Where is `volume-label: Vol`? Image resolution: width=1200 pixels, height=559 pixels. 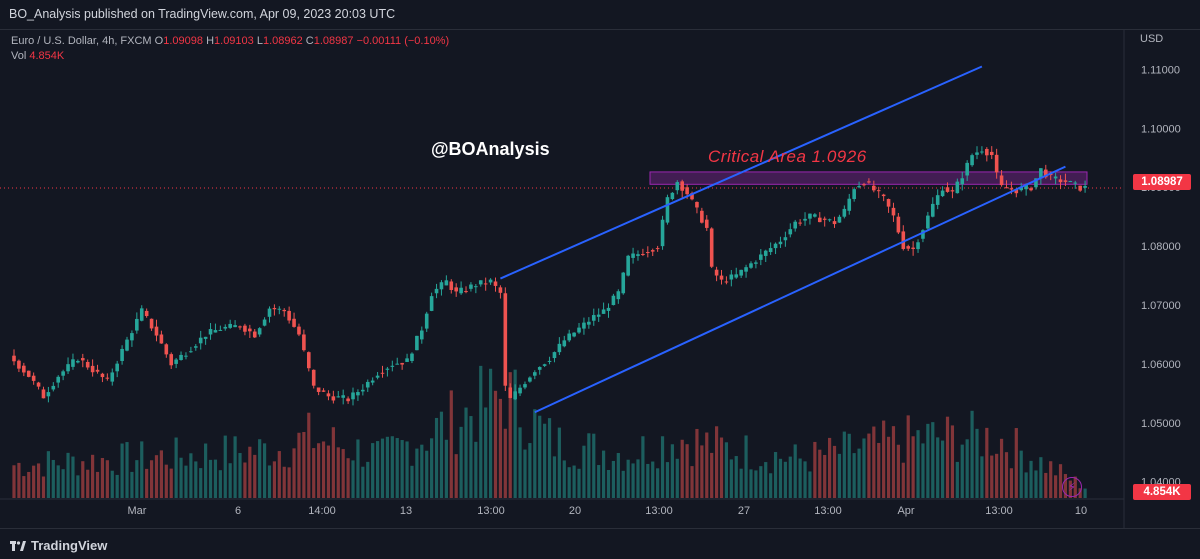 volume-label: Vol is located at coordinates (19, 56).